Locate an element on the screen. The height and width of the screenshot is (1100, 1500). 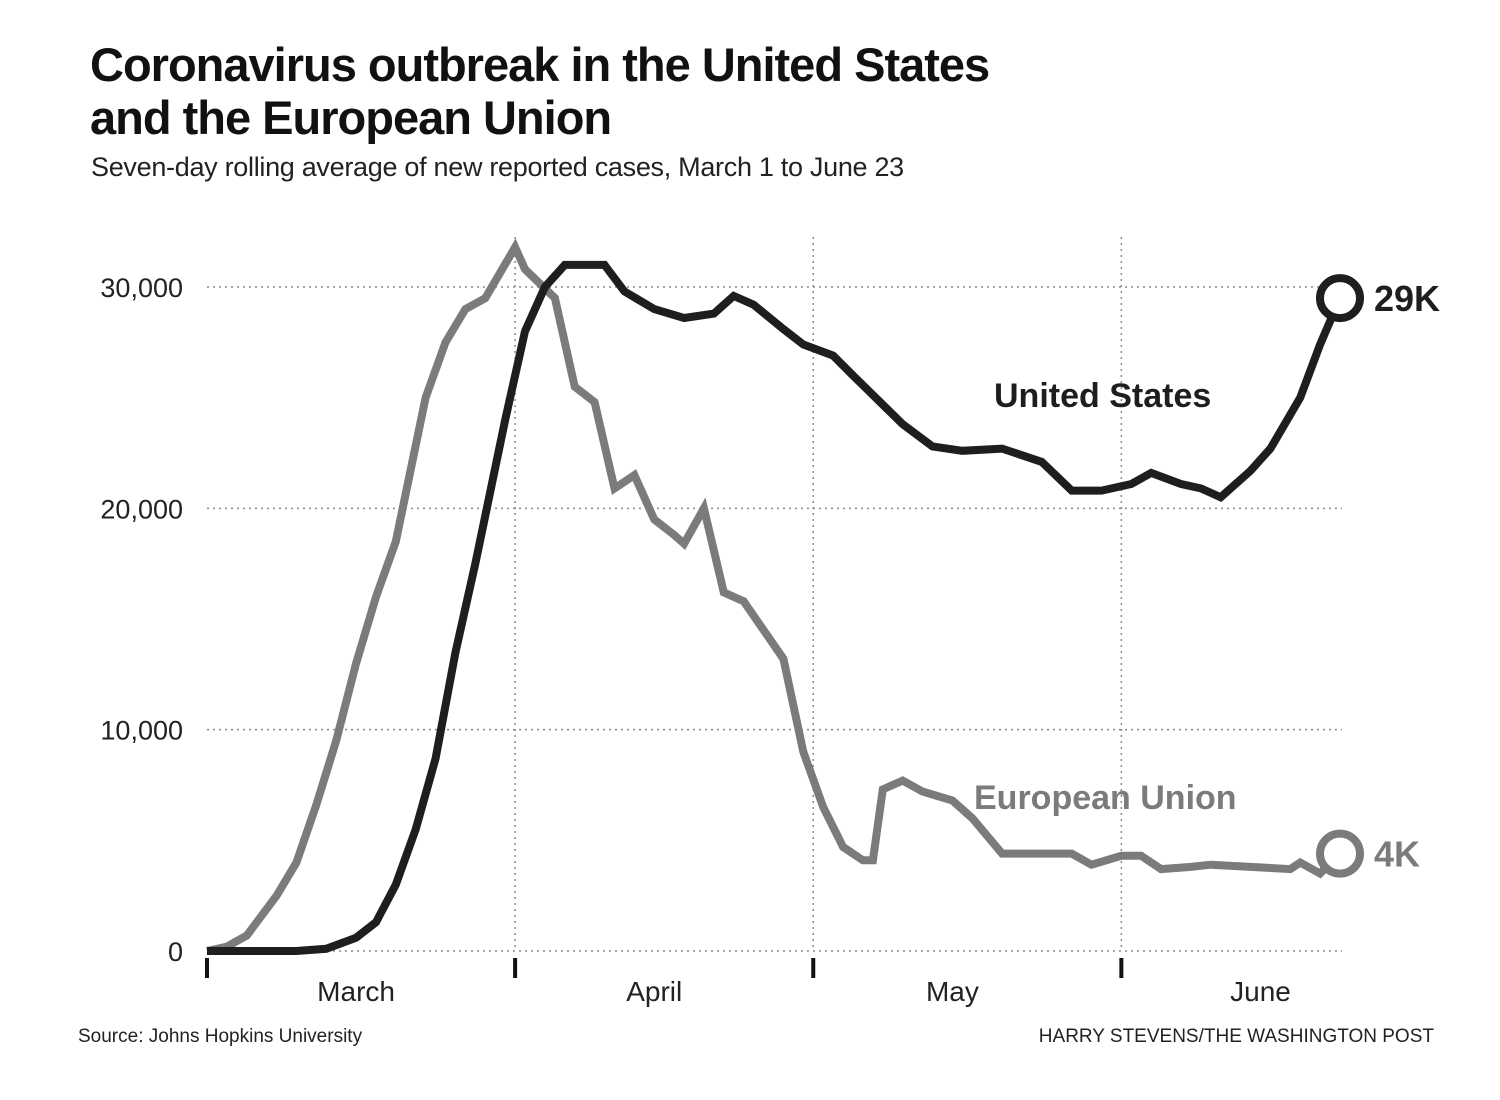
y-tick-label: 20,000 is located at coordinates (141, 509).